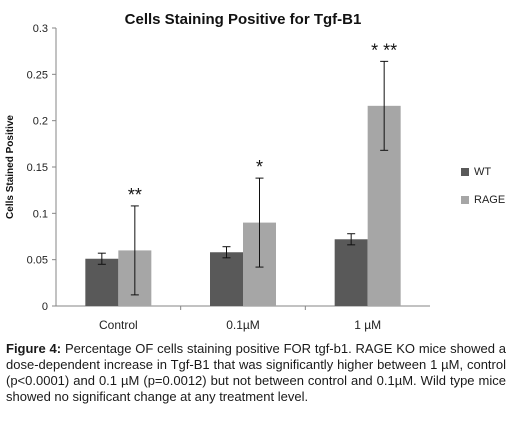  I want to click on legend-label-rage: RAGE, so click(490, 200).